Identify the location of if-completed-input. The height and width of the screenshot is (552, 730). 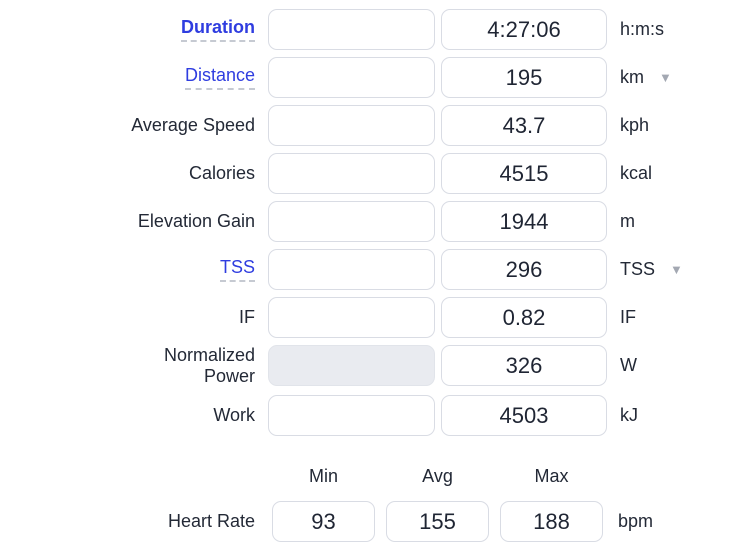
(524, 317).